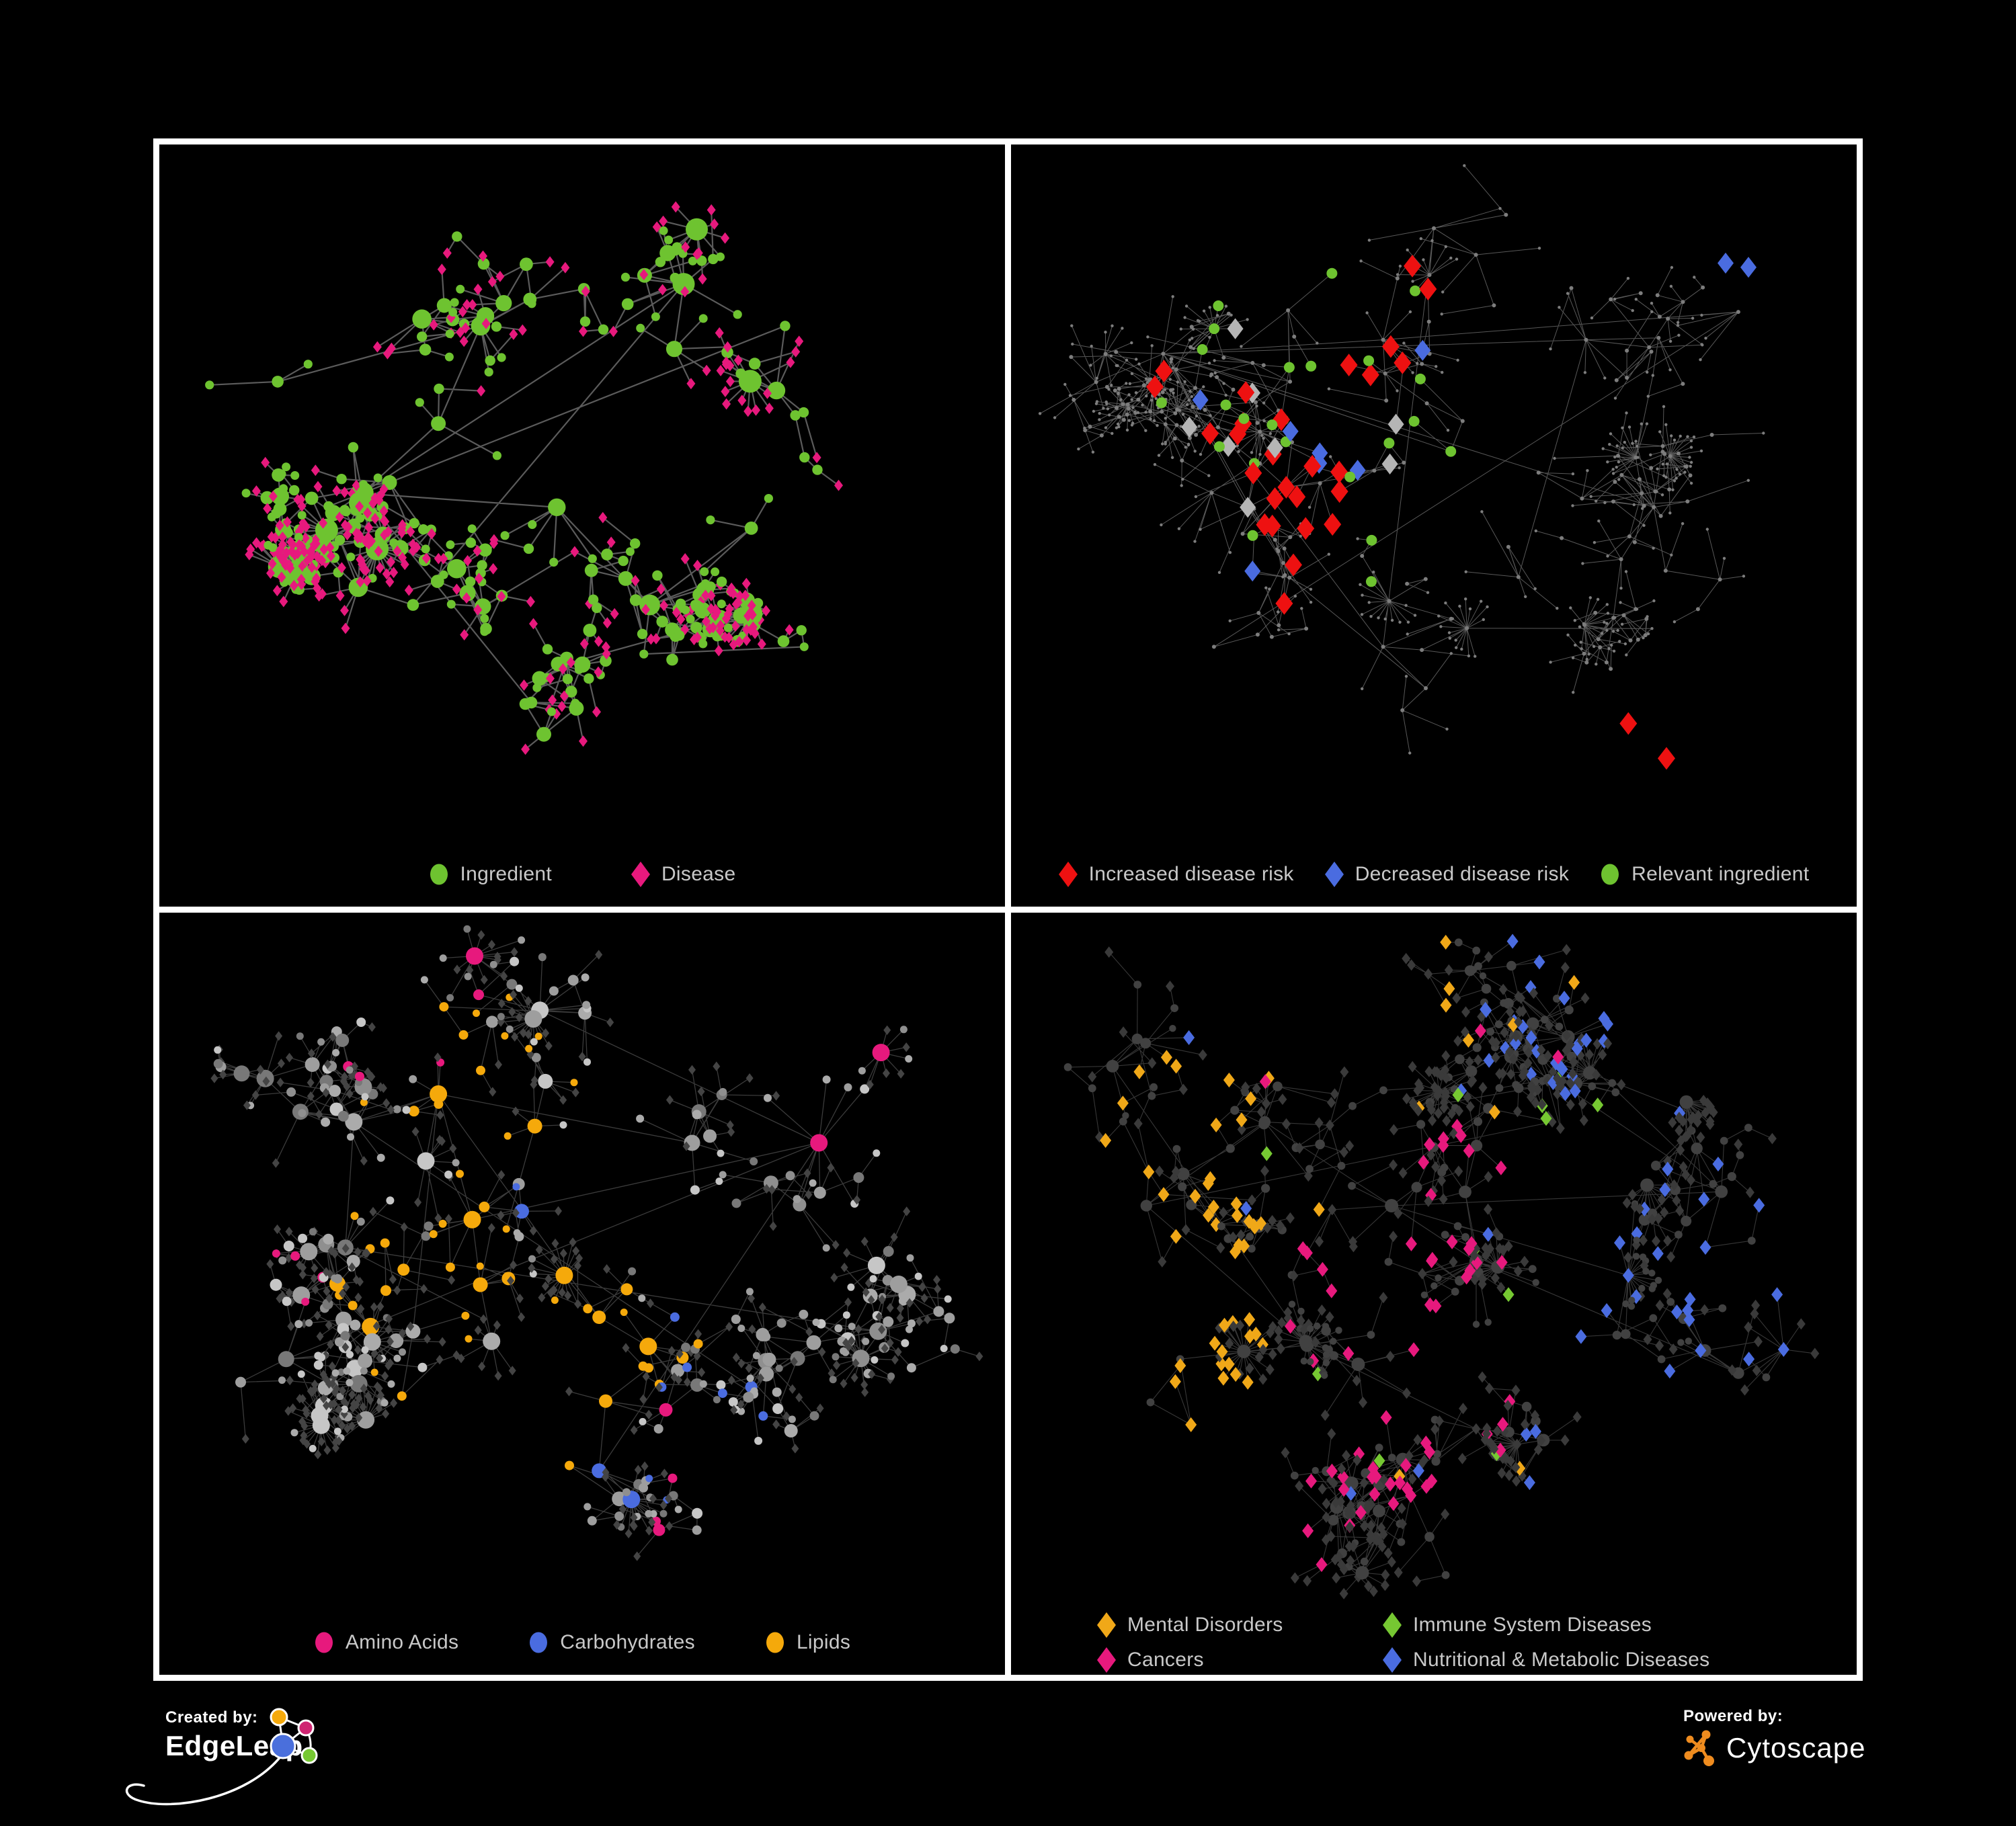 The height and width of the screenshot is (1826, 2016). I want to click on legend-item-immune-system-diseases: Immune System Diseases, so click(1546, 1625).